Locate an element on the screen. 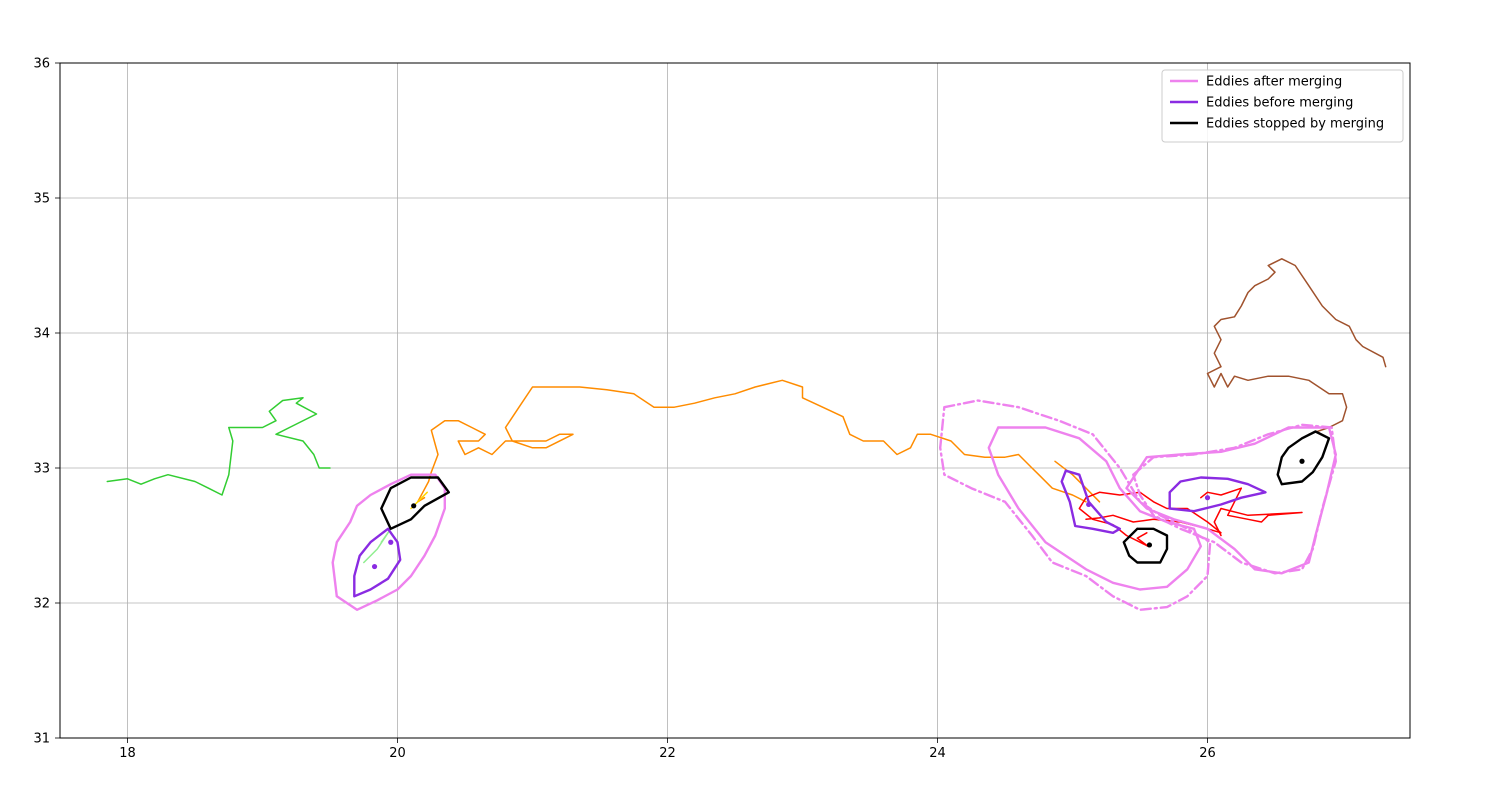  x-tick-label: 26 is located at coordinates (1207, 753).